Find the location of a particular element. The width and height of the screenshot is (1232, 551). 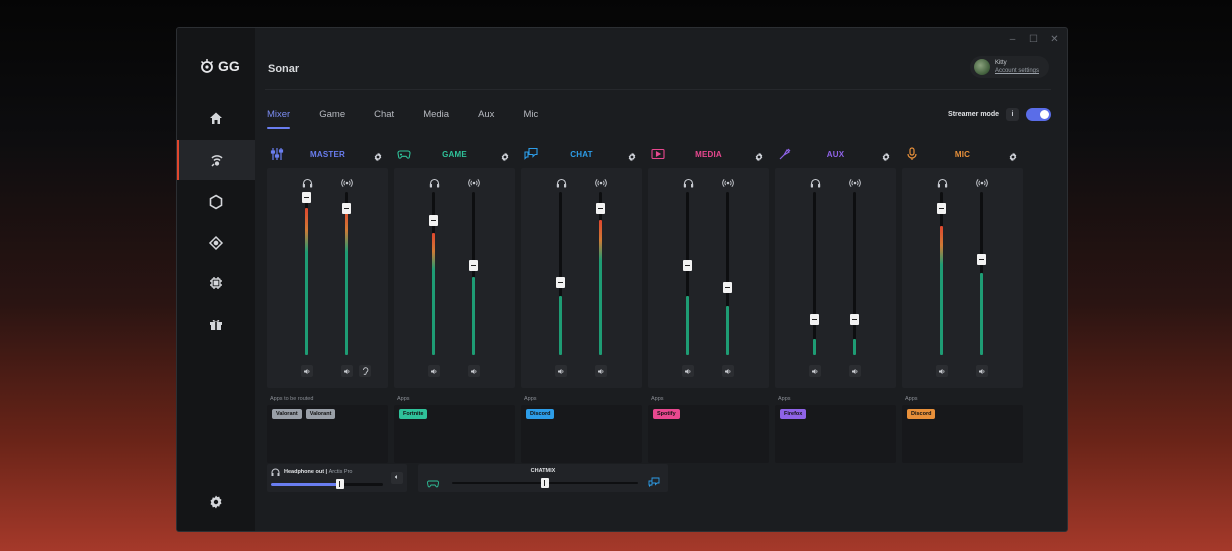

apps-drop-zone: Firefox is located at coordinates (835, 434).